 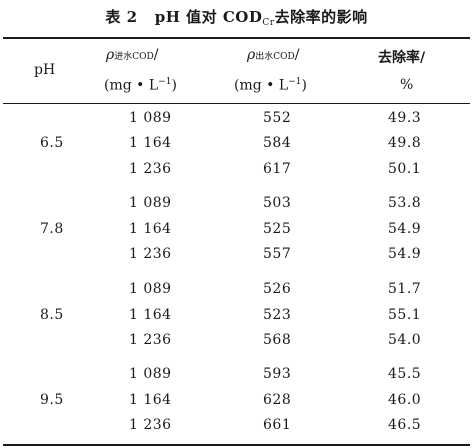 What do you see at coordinates (321, 17) in the screenshot?
I see `caption-title-post: 去除率的影响` at bounding box center [321, 17].